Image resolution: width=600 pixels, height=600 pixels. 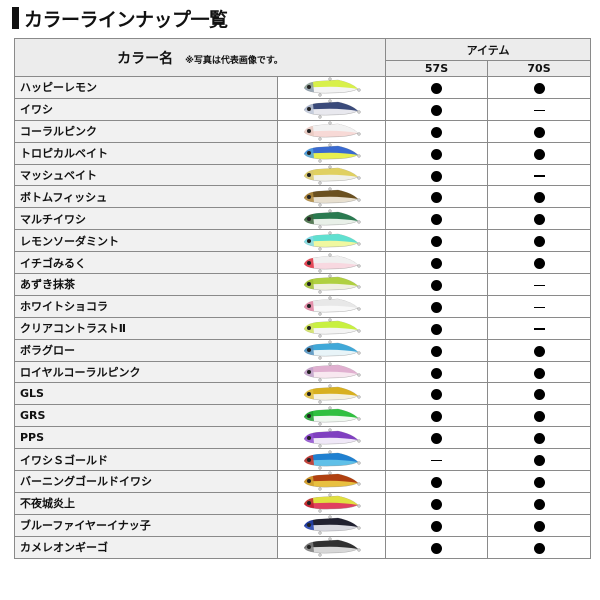 What do you see at coordinates (146, 460) in the screenshot?
I see `color-name: イワシＳゴールド` at bounding box center [146, 460].